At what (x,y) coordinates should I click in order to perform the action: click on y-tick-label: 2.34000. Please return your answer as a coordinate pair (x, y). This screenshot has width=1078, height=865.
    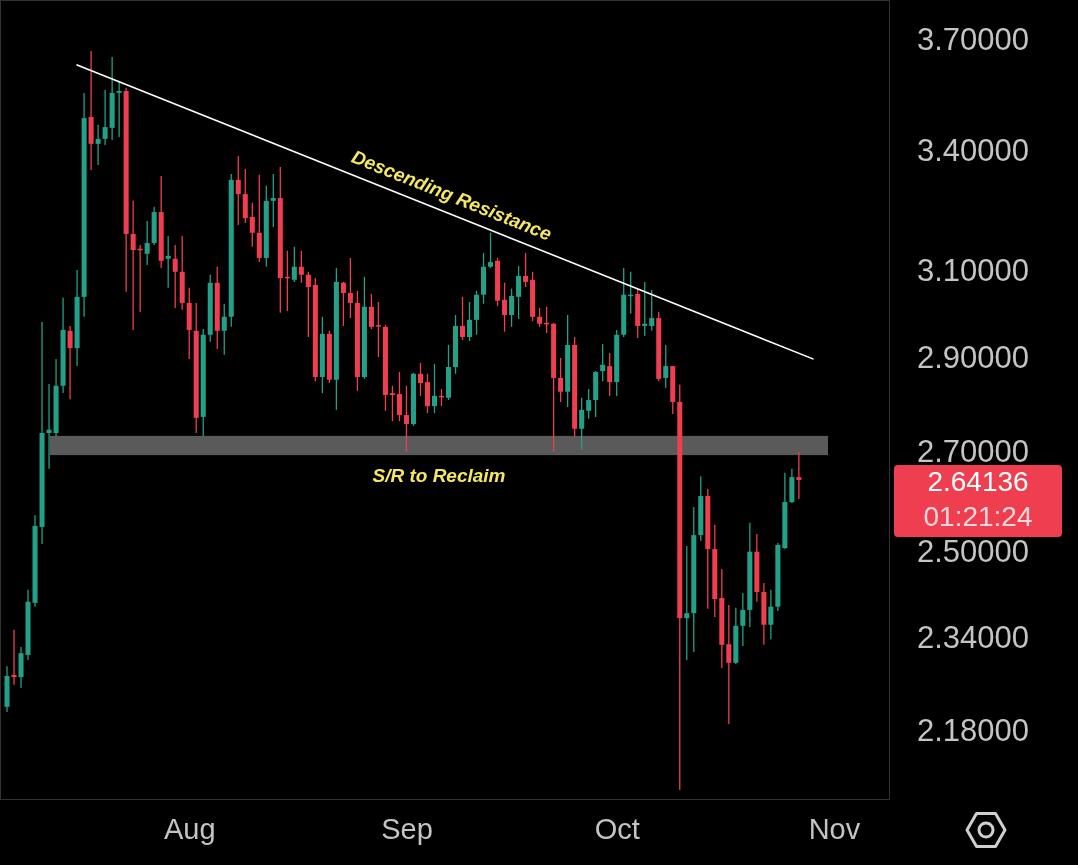
    Looking at the image, I should click on (973, 638).